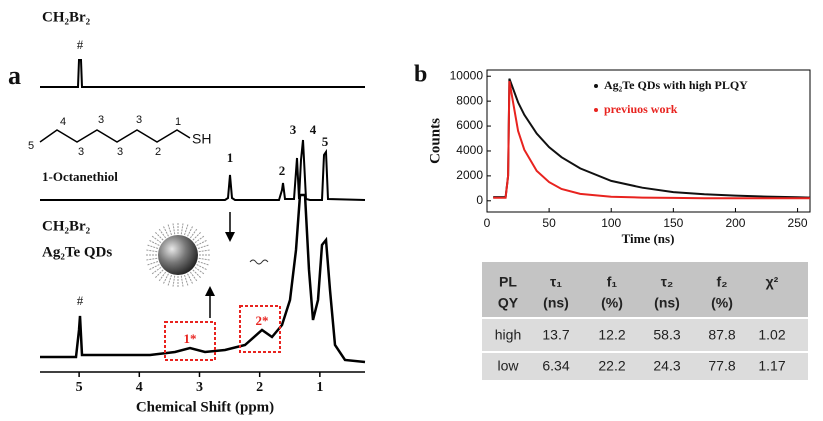 This screenshot has height=421, width=823. What do you see at coordinates (556, 282) in the screenshot?
I see `table-header: τ₁` at bounding box center [556, 282].